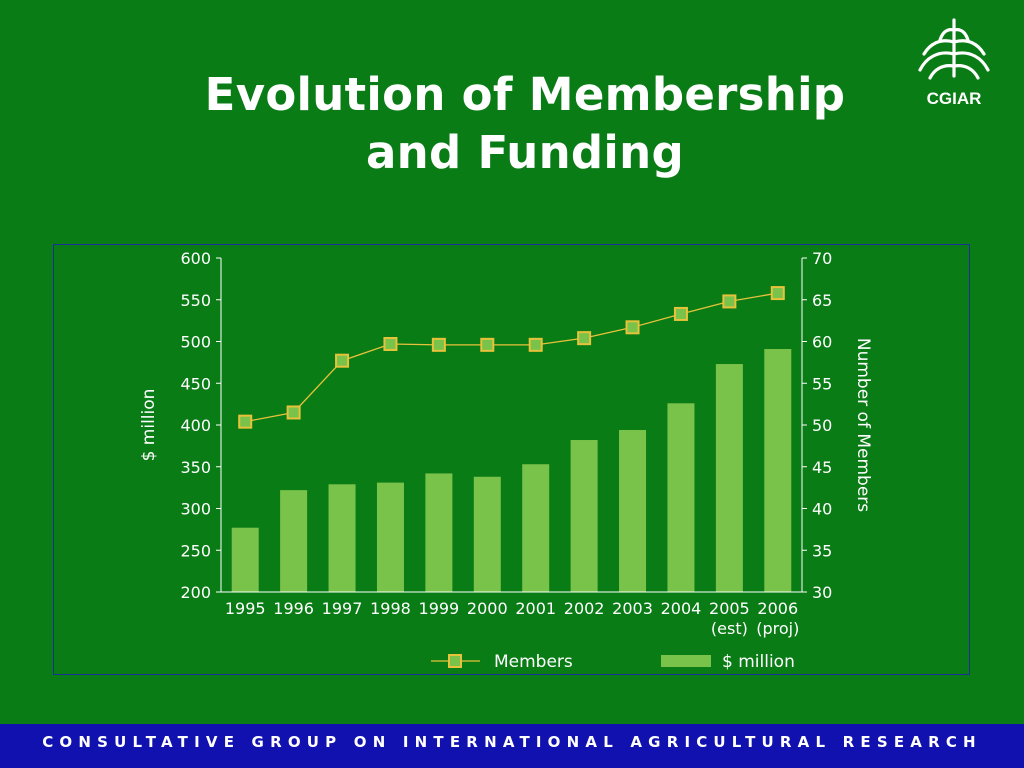 Image resolution: width=1024 pixels, height=768 pixels. What do you see at coordinates (686, 661) in the screenshot?
I see `legend-million-swatch` at bounding box center [686, 661].